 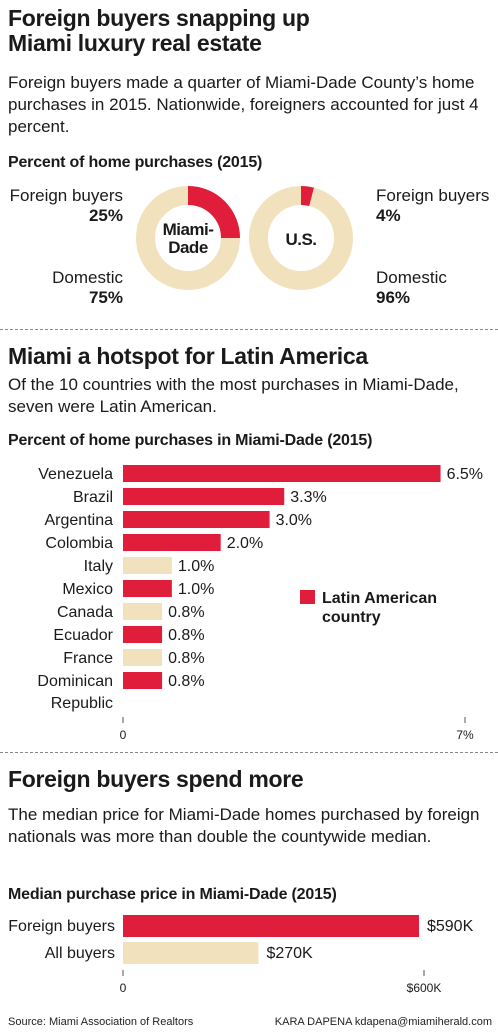 I want to click on donut-center-label: Miami-, so click(x=188, y=229).